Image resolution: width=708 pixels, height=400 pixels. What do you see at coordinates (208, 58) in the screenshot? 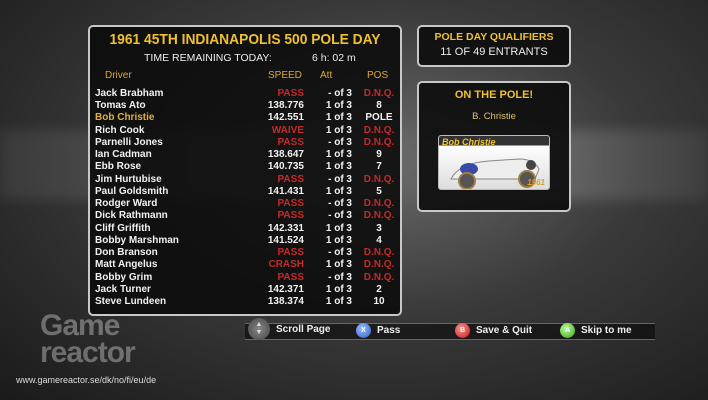
I see `time-remaining-label: TIME REMAINING TODAY:` at bounding box center [208, 58].